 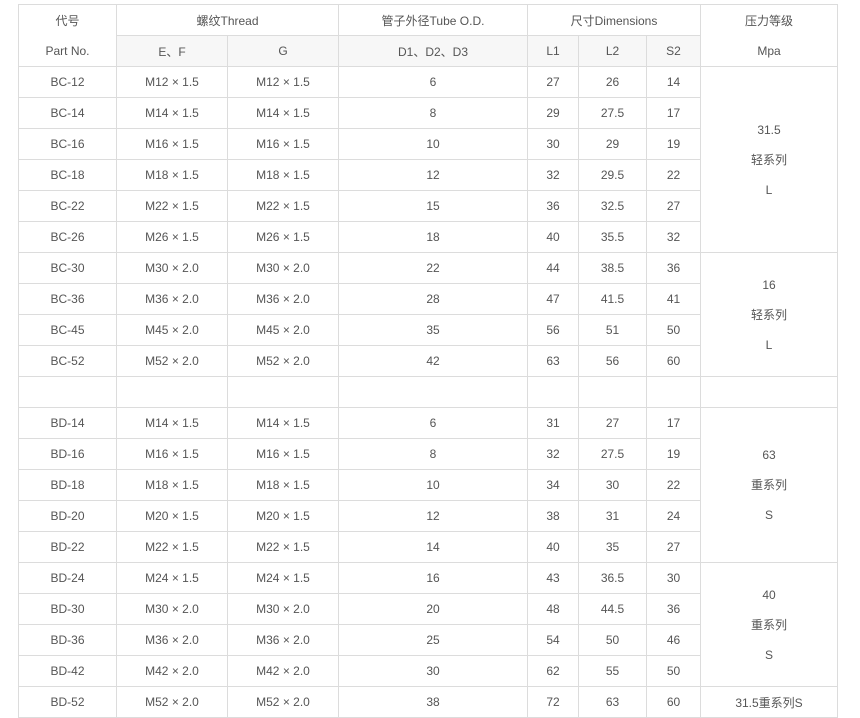 What do you see at coordinates (172, 51) in the screenshot?
I see `header-cell: E、F` at bounding box center [172, 51].